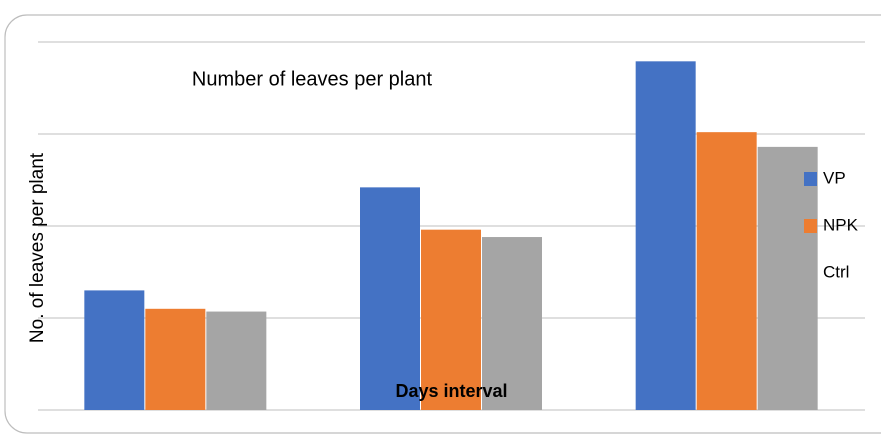 Image resolution: width=881 pixels, height=435 pixels. I want to click on chart-title: Number of leaves per plant, so click(312, 79).